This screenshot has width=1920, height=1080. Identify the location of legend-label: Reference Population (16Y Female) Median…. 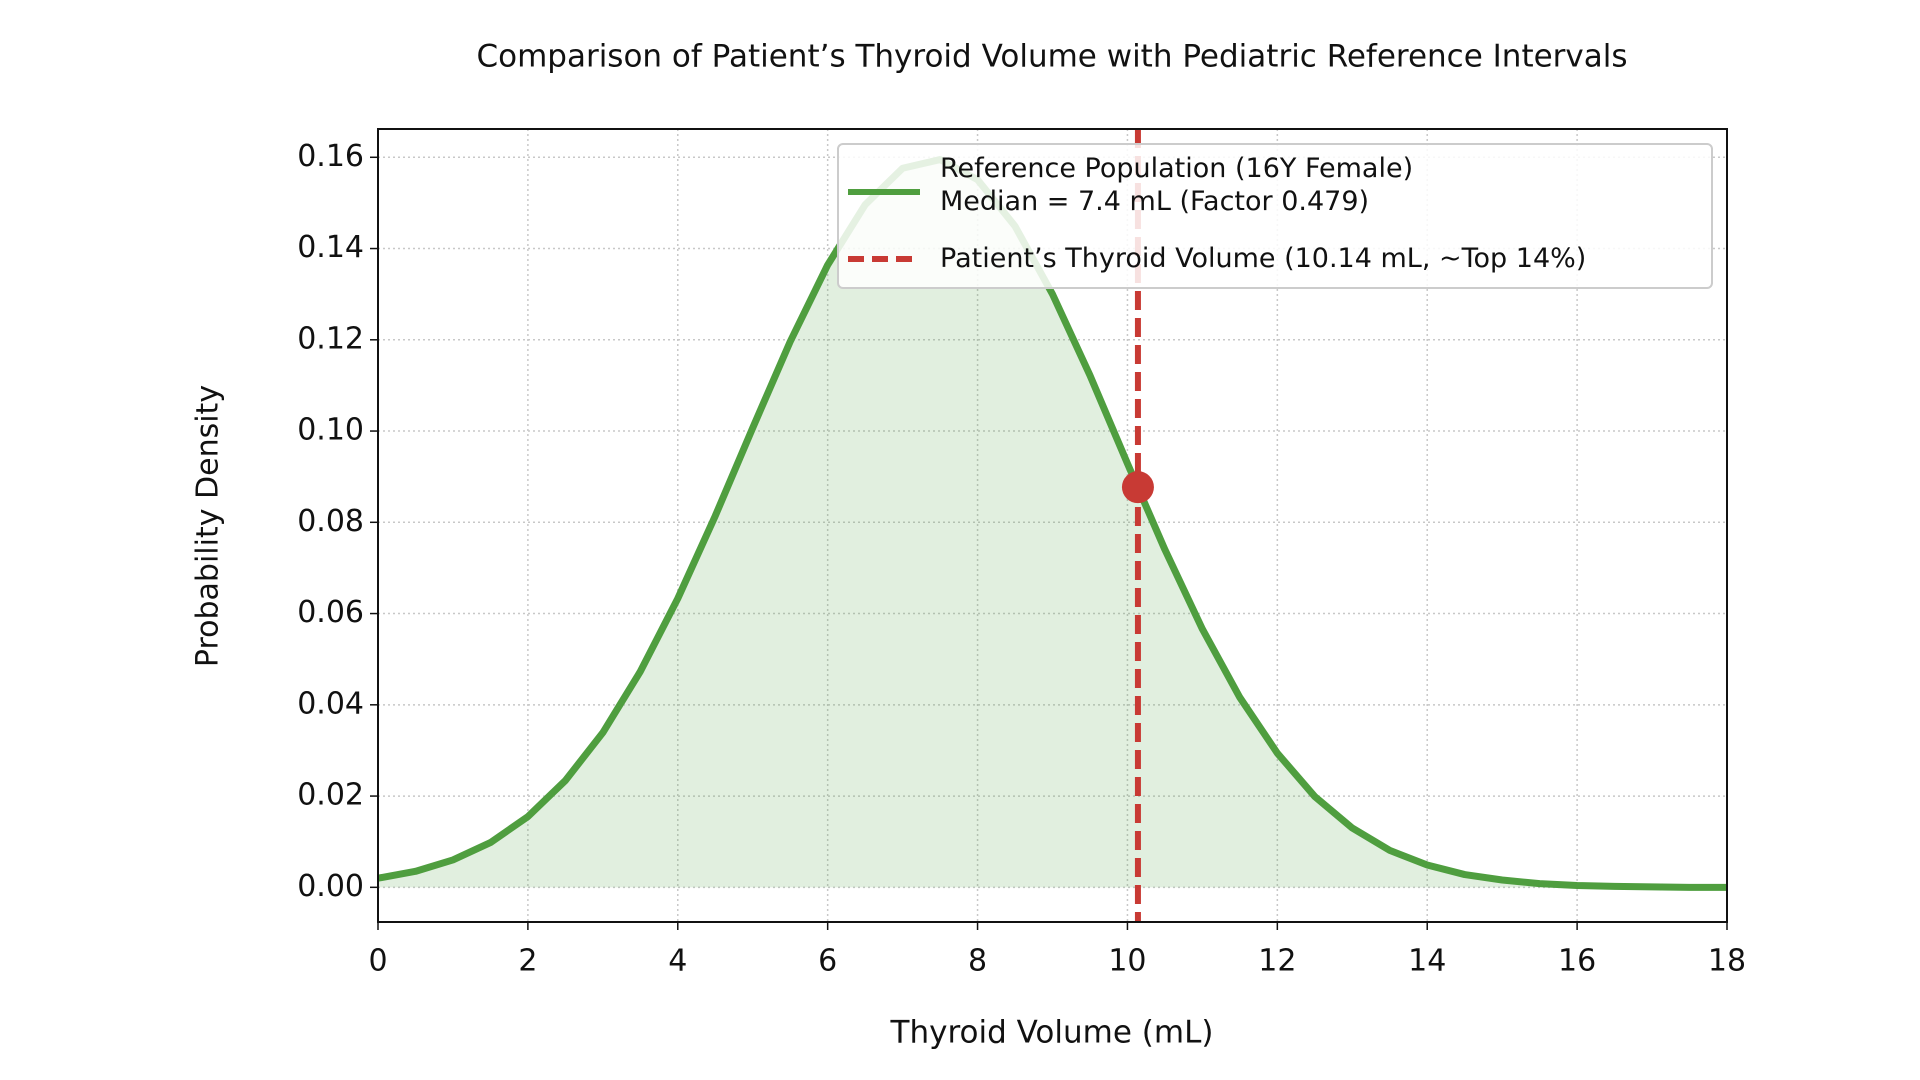
(1177, 185).